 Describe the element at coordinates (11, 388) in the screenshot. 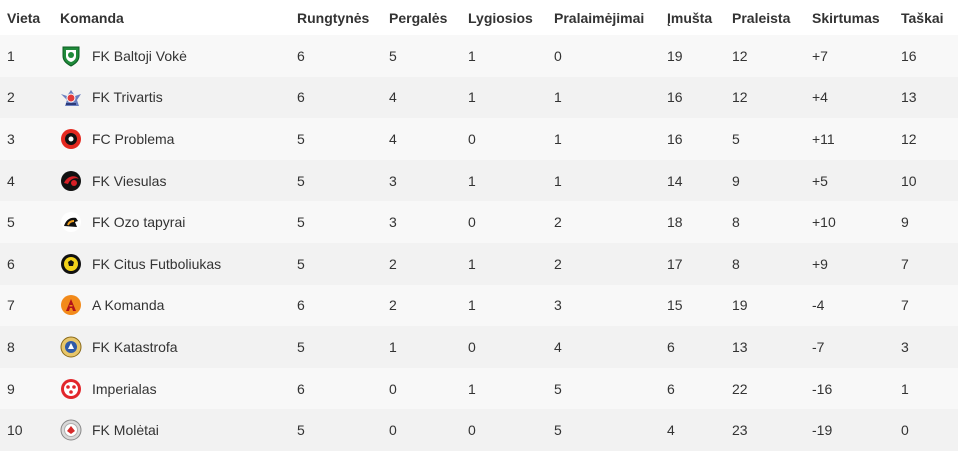

I see `place-cell: 9` at that location.